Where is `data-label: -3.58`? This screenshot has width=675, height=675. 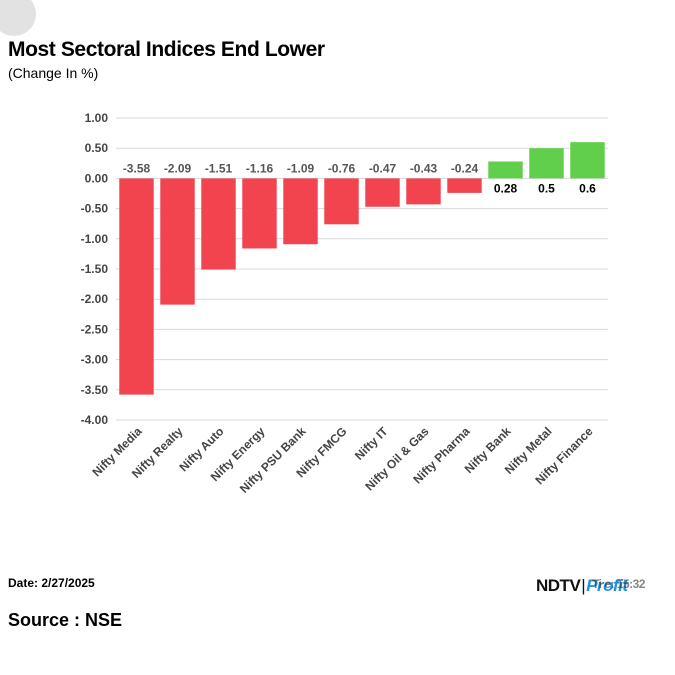
data-label: -3.58 is located at coordinates (137, 168).